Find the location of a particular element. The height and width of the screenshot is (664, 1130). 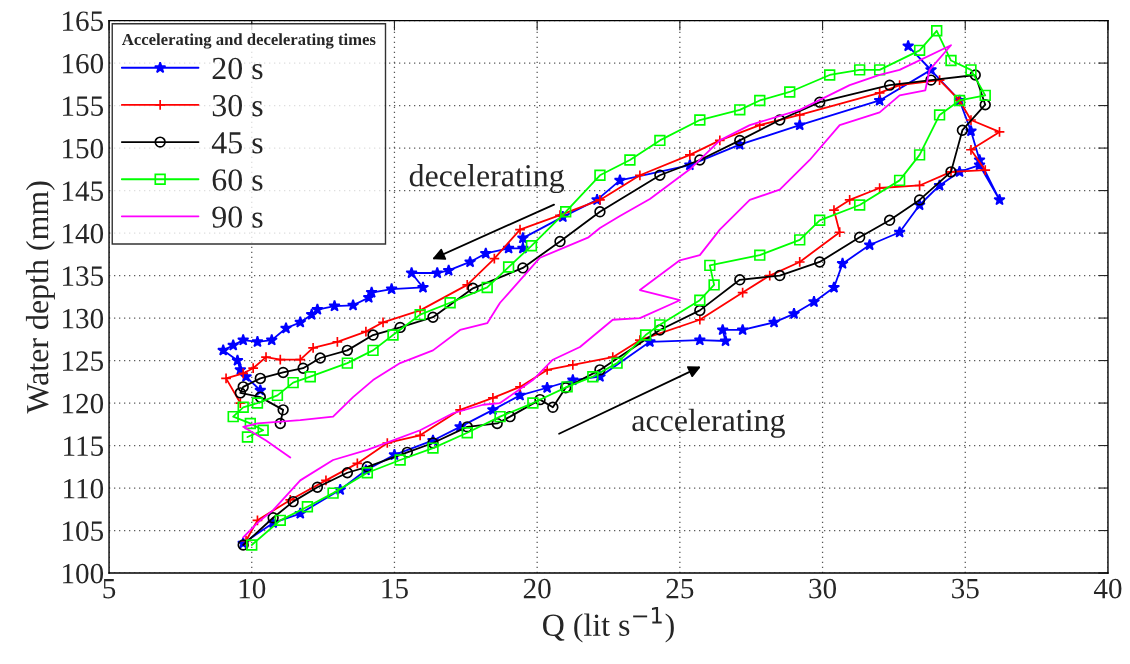

y-tick-label: 145 is located at coordinates (83, 191).